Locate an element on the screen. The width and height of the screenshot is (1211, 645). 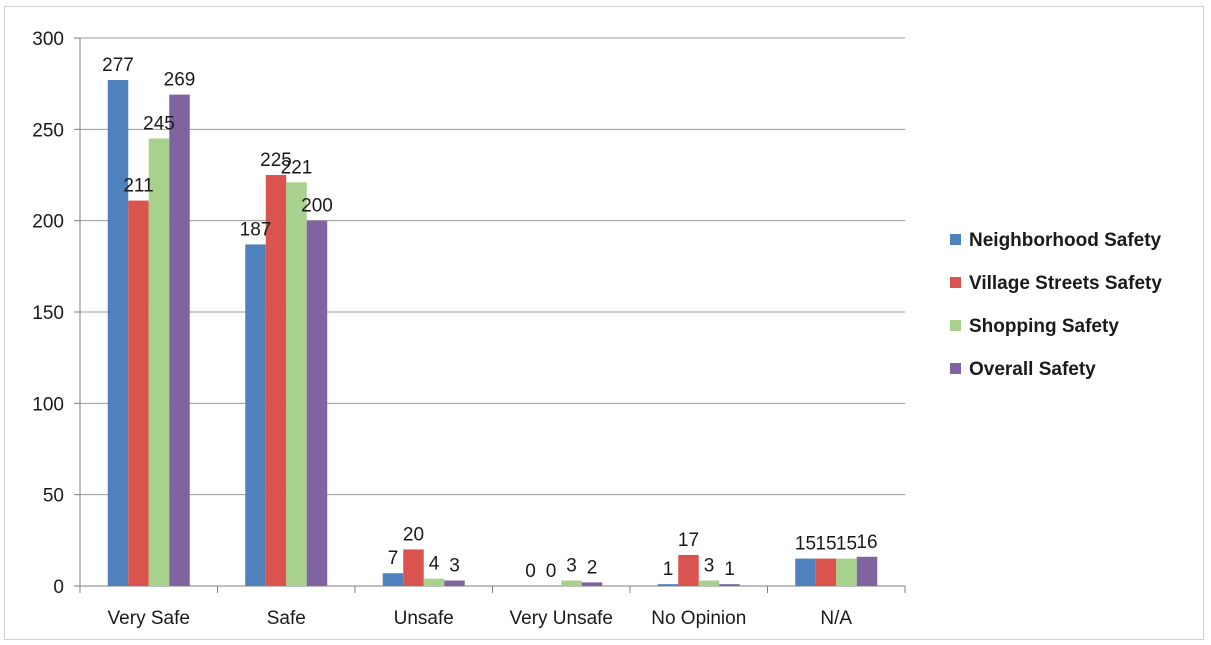
y-tick-label: 200 is located at coordinates (48, 222).